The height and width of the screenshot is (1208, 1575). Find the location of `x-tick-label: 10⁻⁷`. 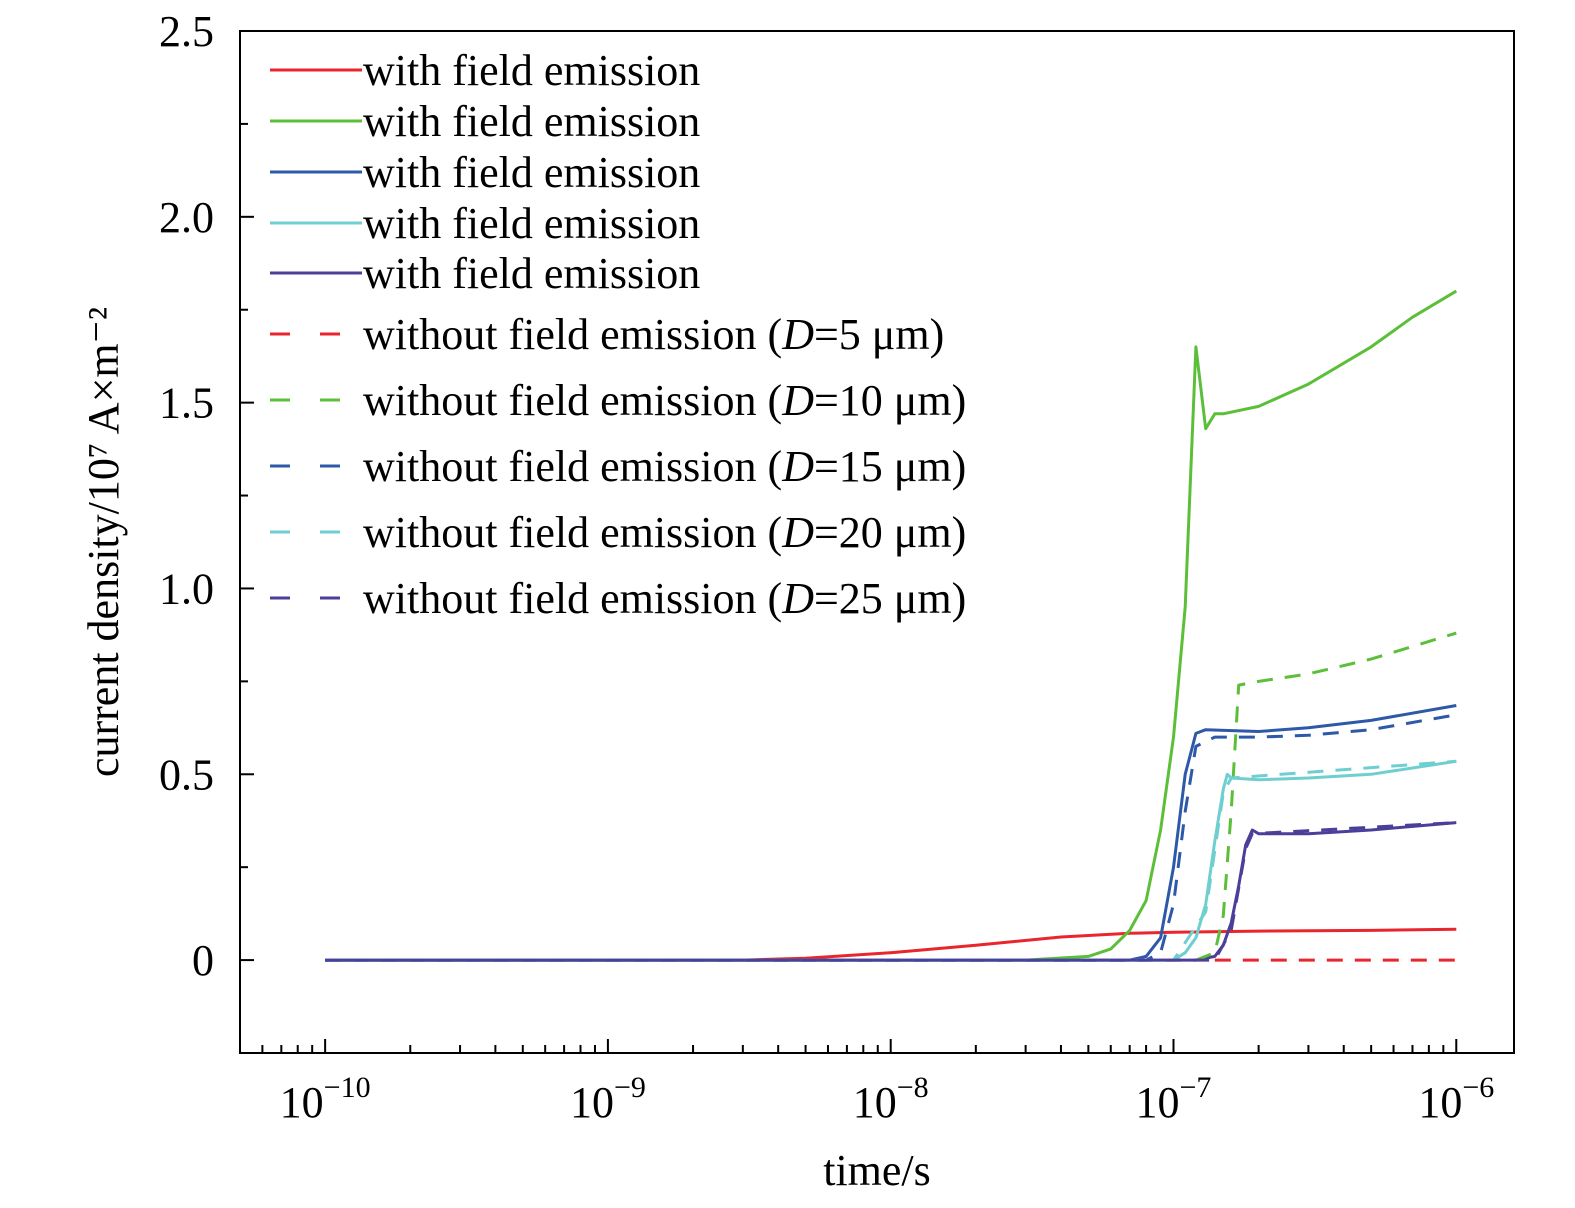

x-tick-label: 10⁻⁷ is located at coordinates (1174, 1099).